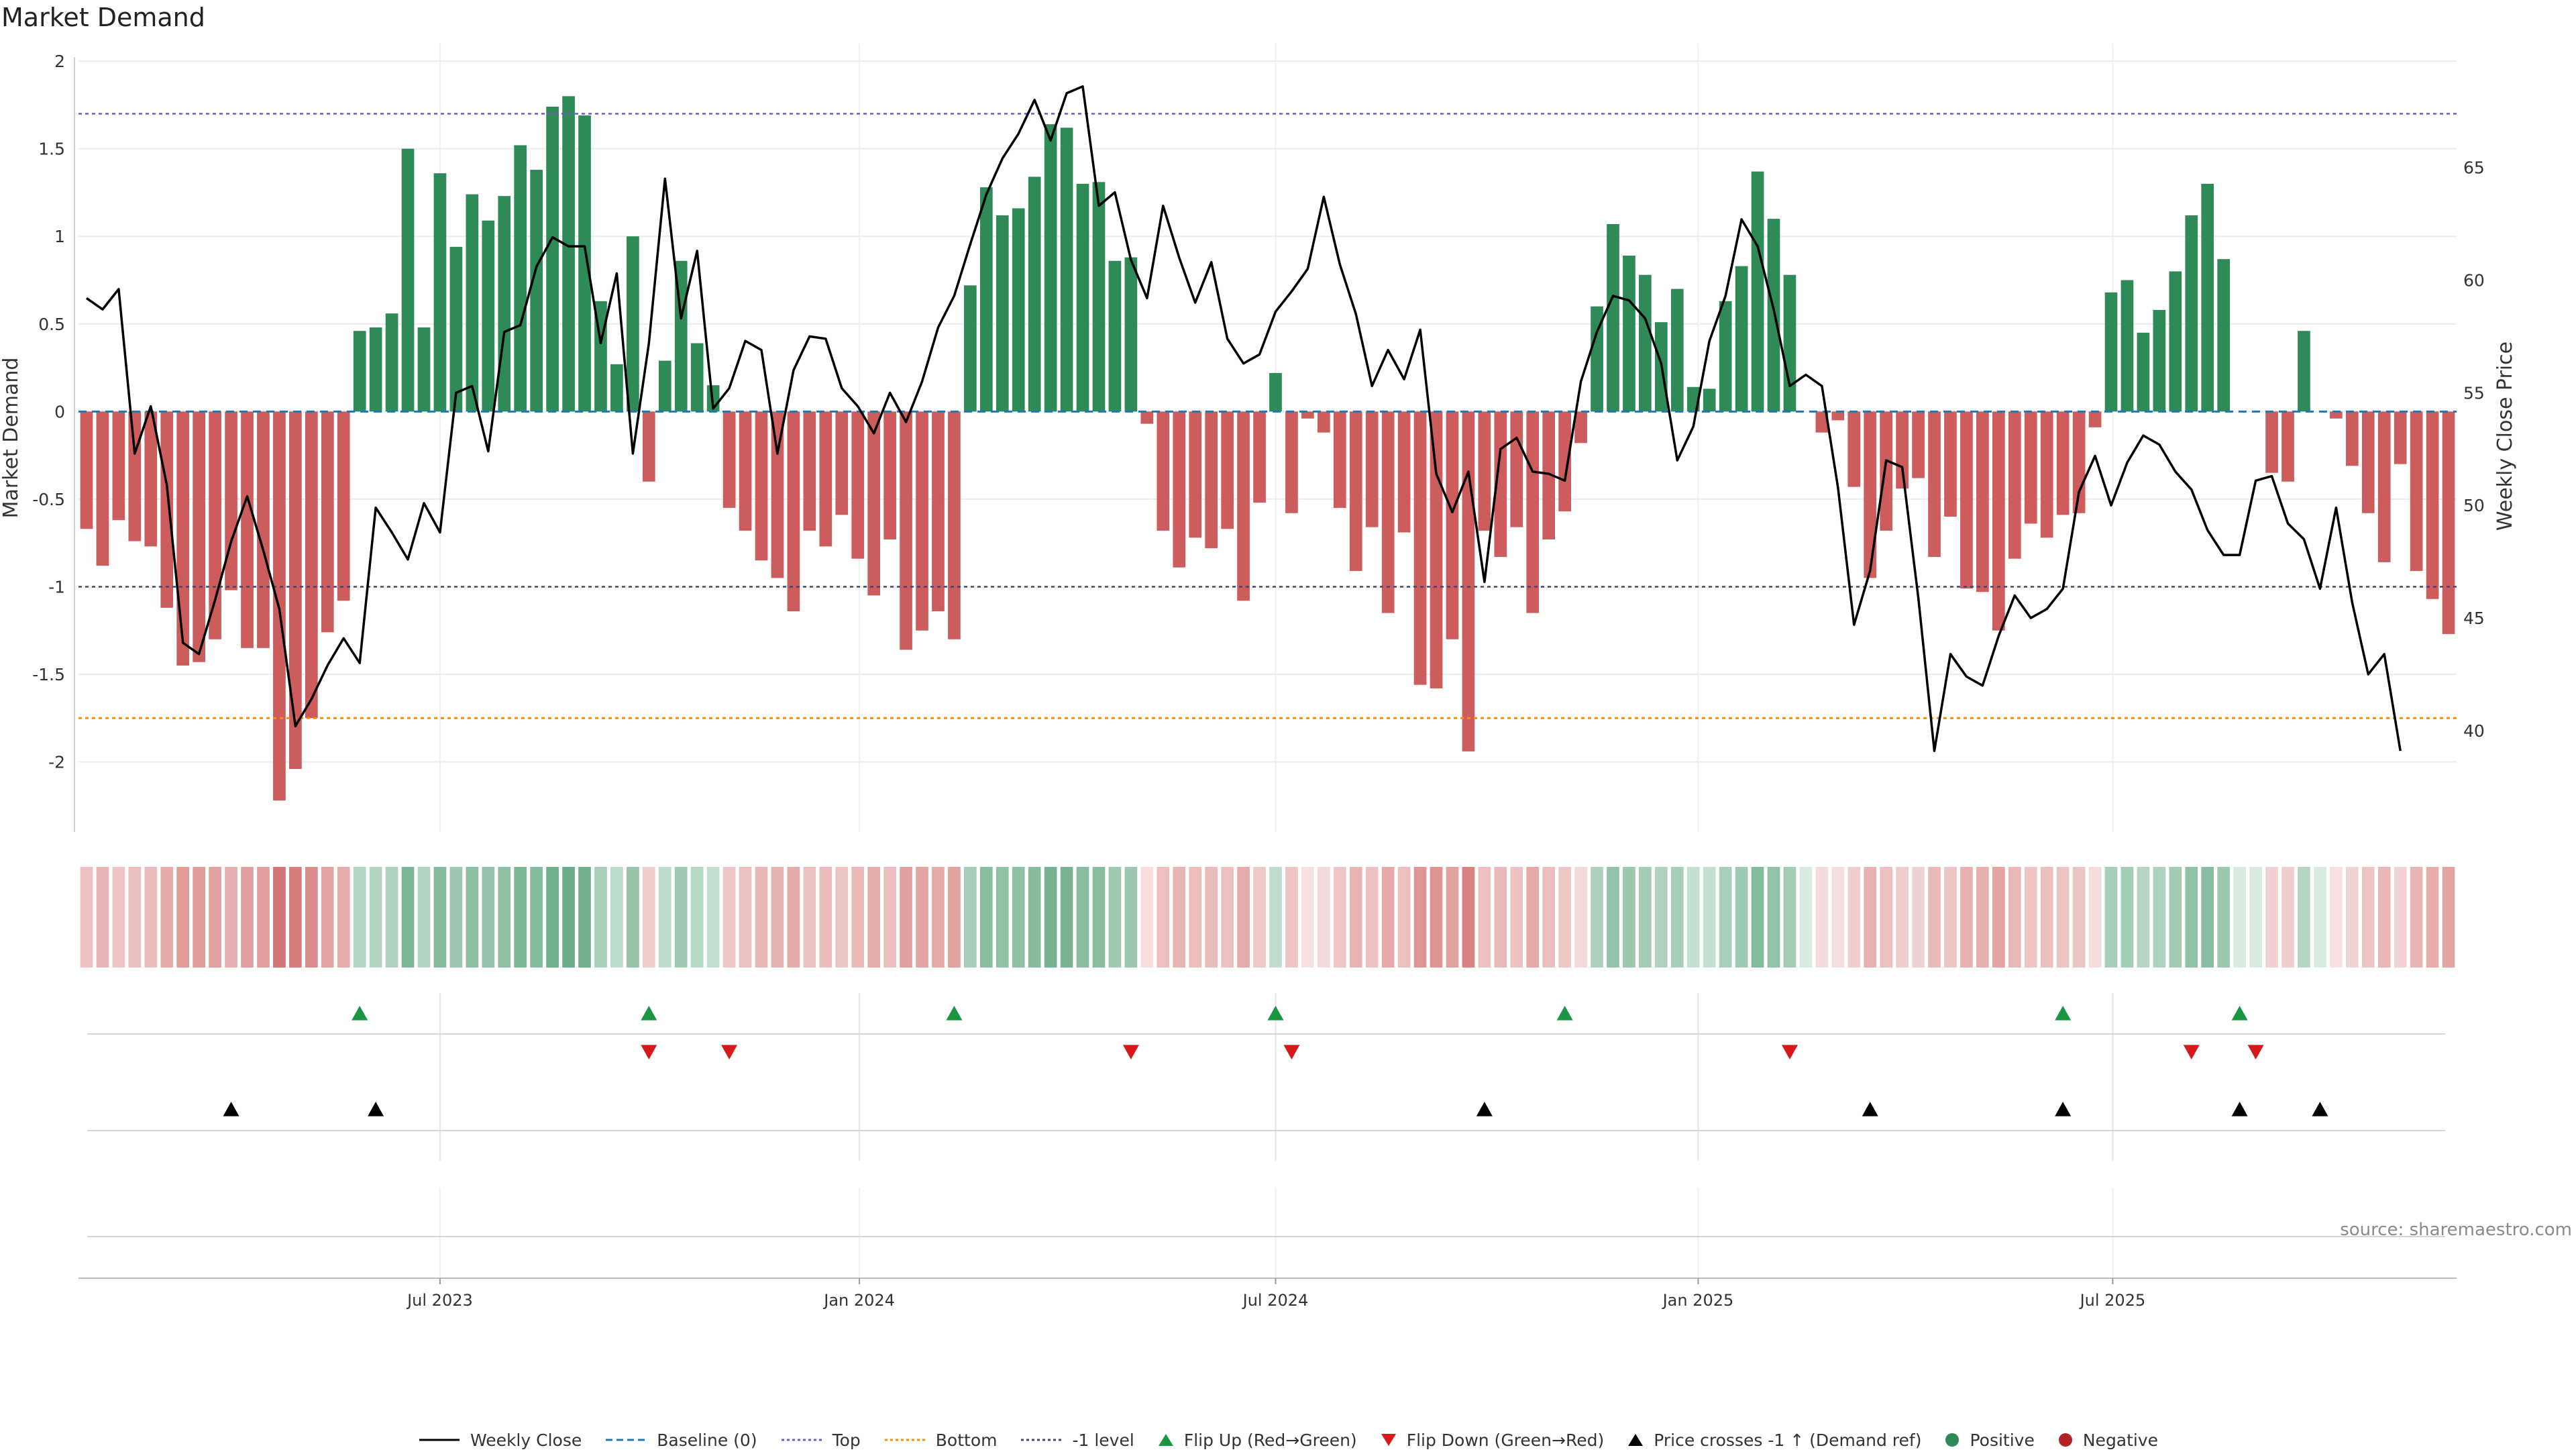 This screenshot has height=1456, width=2576. What do you see at coordinates (846, 1440) in the screenshot?
I see `legend-label: Top` at bounding box center [846, 1440].